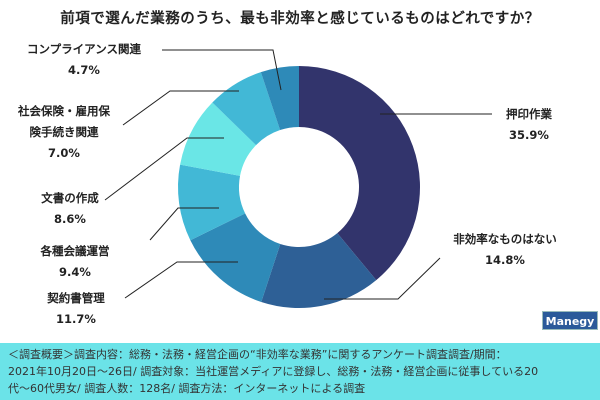 The height and width of the screenshot is (400, 600). Describe the element at coordinates (187, 388) in the screenshot. I see `survey-summary-line3: 代～60代男女/ 調査人数：128名/ 調査方法：インターネットによる調査` at that location.